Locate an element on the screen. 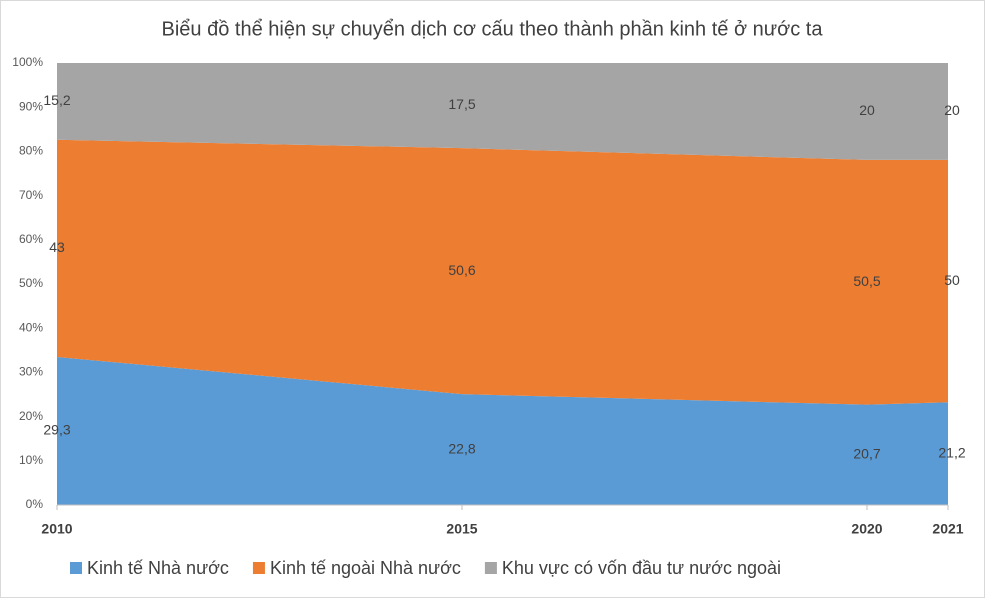 This screenshot has width=985, height=598. y-tick-label: 90% is located at coordinates (31, 106).